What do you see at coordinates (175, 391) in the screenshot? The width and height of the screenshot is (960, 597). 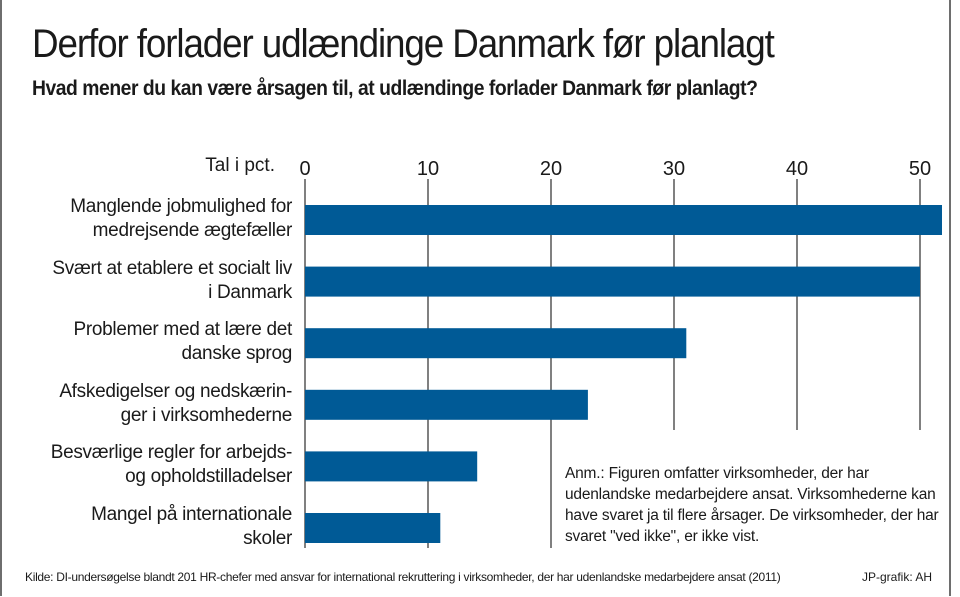 I see `category-label-line: Afskedigelser og nedskærin-` at bounding box center [175, 391].